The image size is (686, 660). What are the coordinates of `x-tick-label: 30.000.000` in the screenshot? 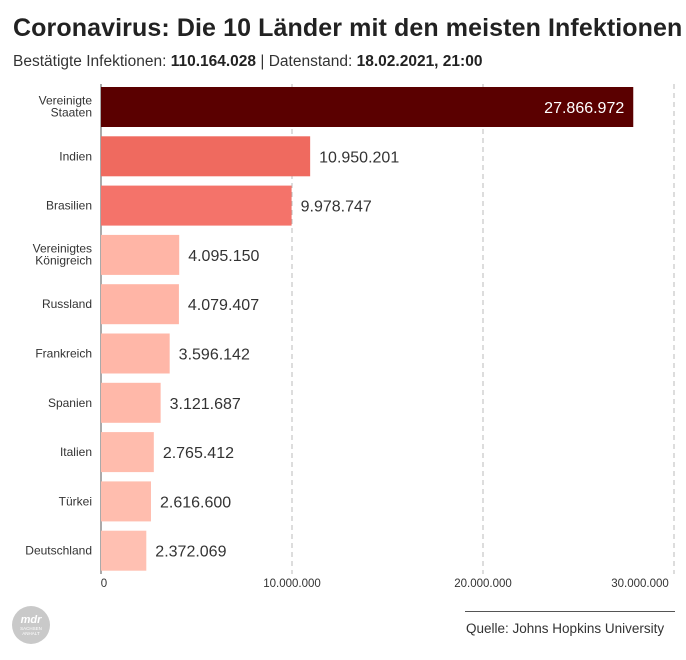 It's located at (640, 584).